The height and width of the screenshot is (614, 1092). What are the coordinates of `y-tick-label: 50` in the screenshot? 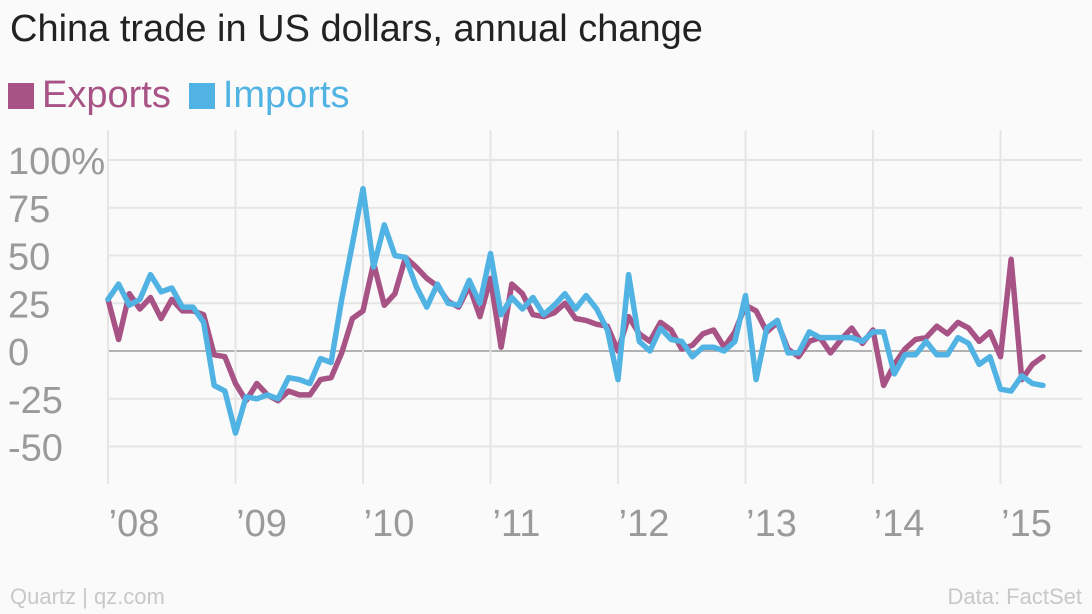 It's located at (29, 258).